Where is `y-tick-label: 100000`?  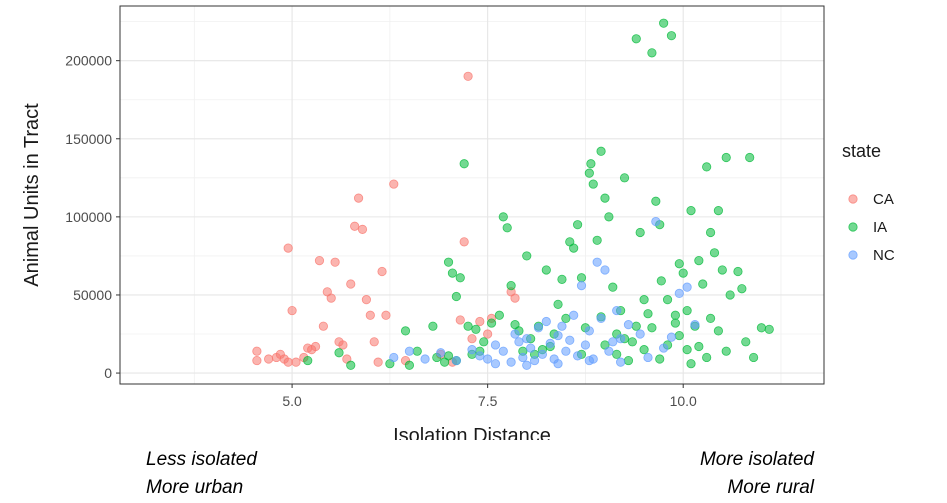 y-tick-label: 100000 is located at coordinates (88, 217).